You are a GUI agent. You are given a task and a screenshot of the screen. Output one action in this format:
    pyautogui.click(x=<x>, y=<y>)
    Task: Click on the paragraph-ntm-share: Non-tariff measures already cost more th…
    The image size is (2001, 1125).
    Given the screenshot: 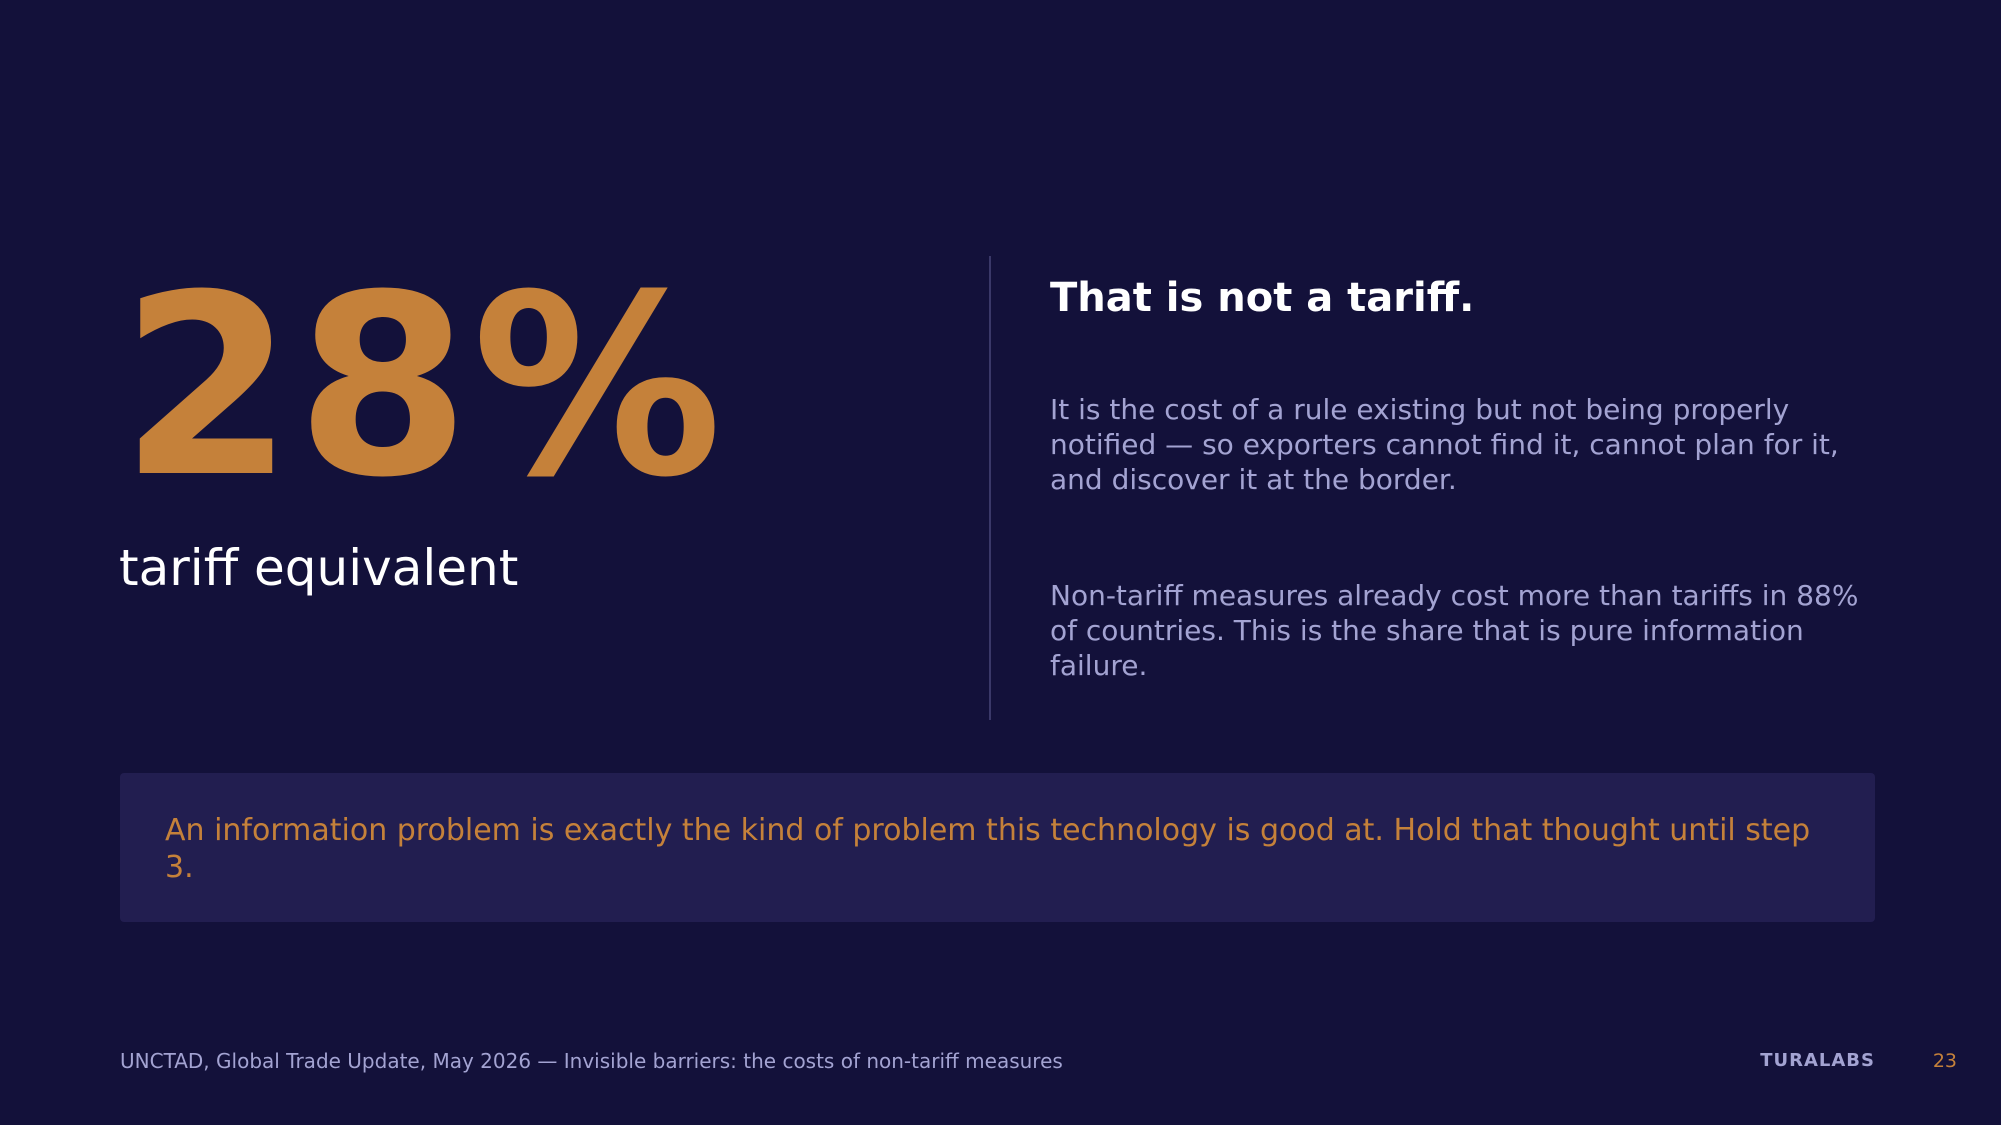 What is the action you would take?
    pyautogui.click(x=1454, y=630)
    